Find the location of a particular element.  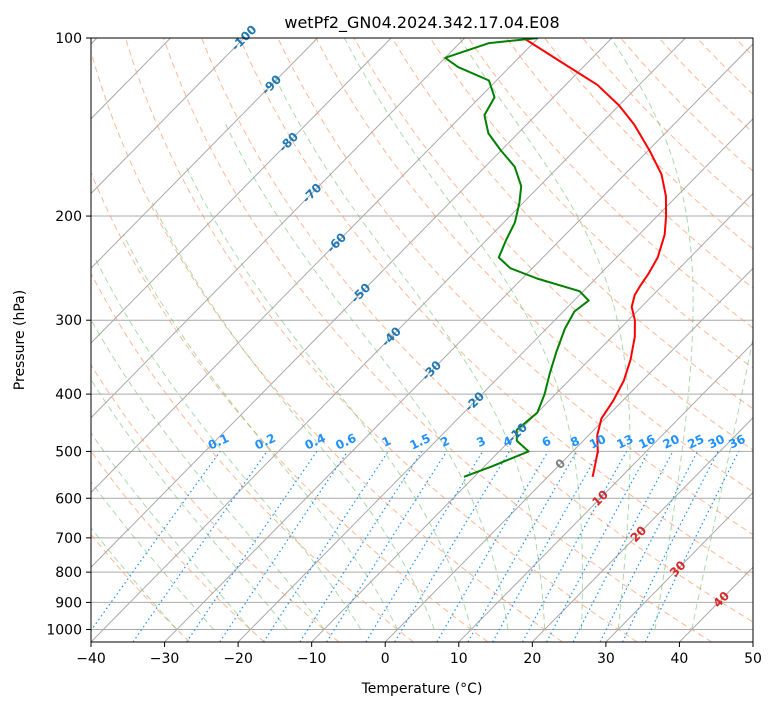

mixing-ratio-label: 25 is located at coordinates (695, 442).